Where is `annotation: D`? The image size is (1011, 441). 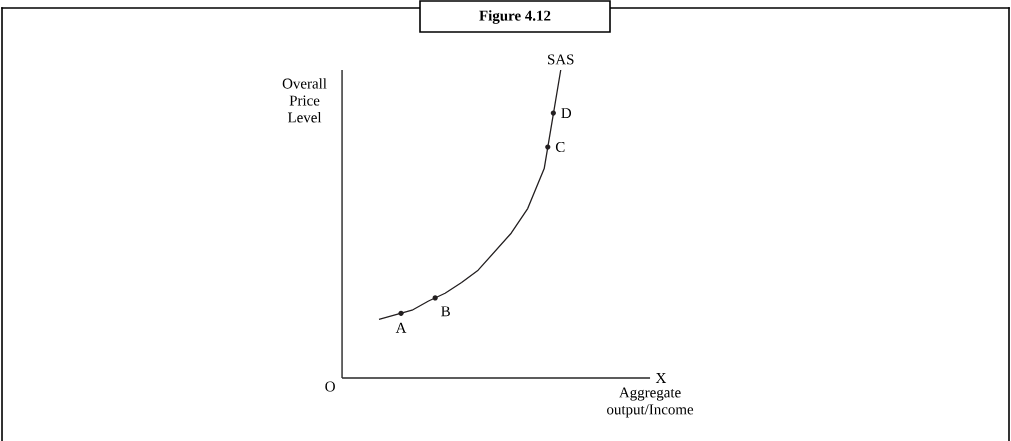 annotation: D is located at coordinates (566, 113).